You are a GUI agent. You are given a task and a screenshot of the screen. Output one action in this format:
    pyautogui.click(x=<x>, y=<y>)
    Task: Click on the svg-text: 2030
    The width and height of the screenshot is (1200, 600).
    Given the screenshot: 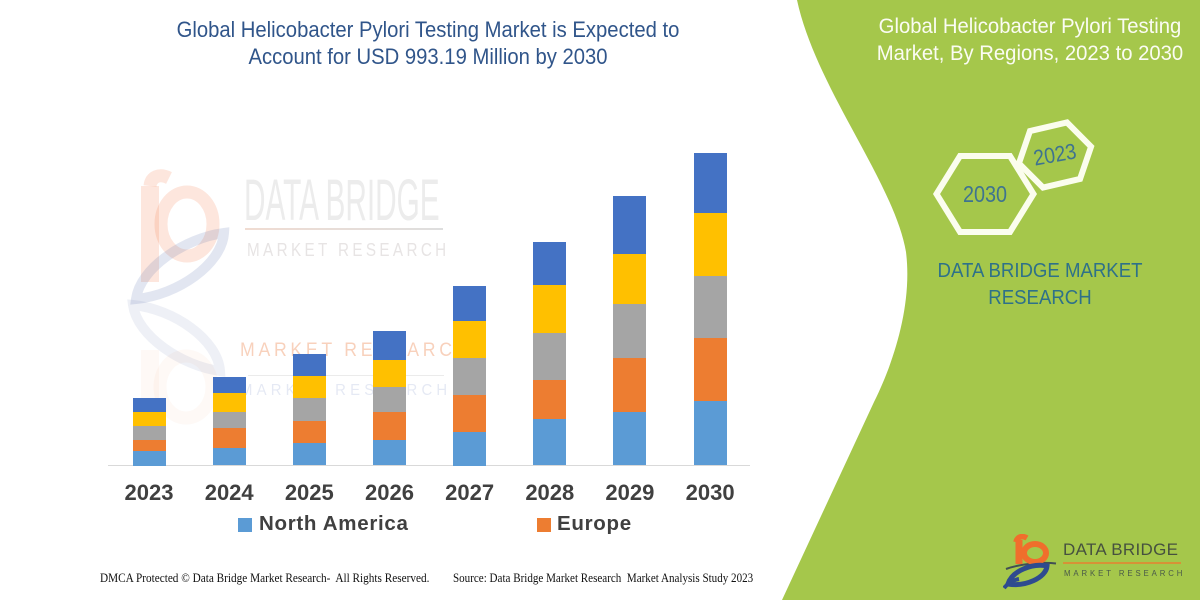 What is the action you would take?
    pyautogui.click(x=985, y=194)
    